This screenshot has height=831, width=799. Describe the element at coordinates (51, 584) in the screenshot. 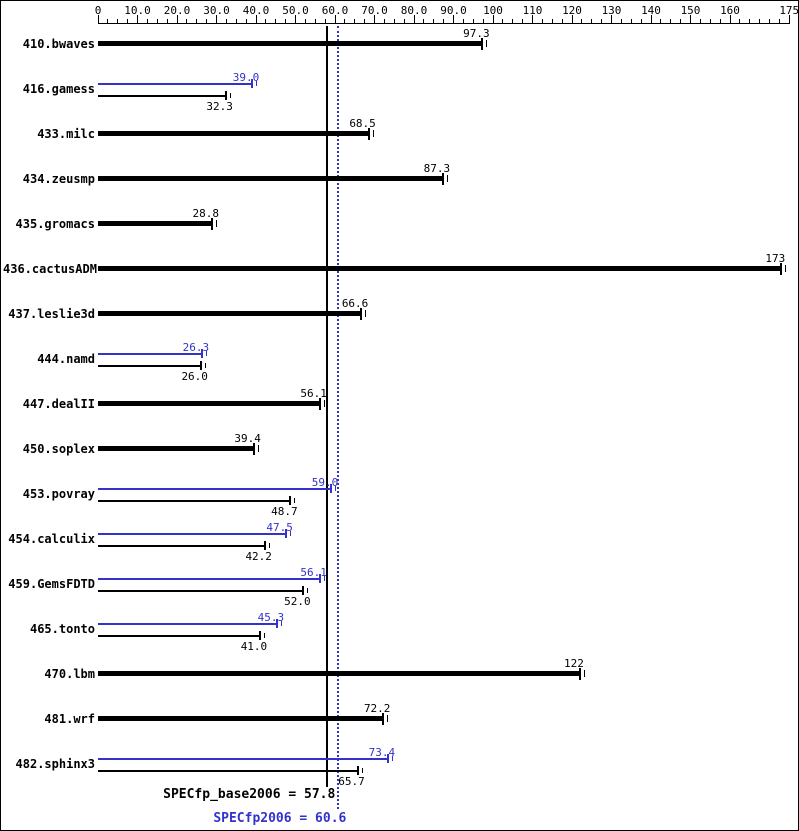

I see `benchmark-label: 459.GemsFDTD` at that location.